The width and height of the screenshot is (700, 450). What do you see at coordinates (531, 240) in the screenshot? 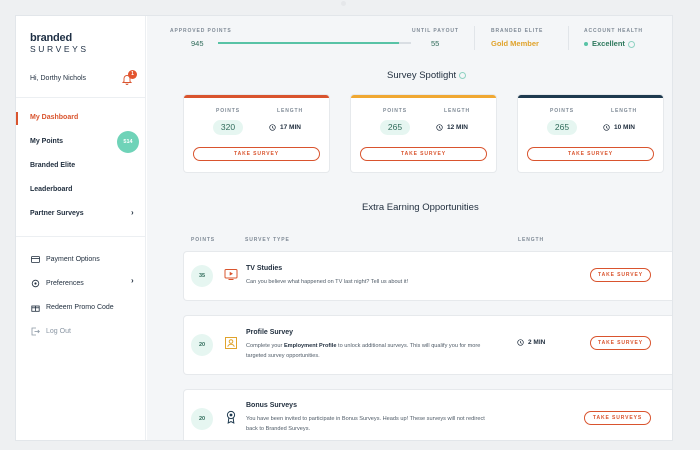
I see `column-header-length: LENGTH` at bounding box center [531, 240].